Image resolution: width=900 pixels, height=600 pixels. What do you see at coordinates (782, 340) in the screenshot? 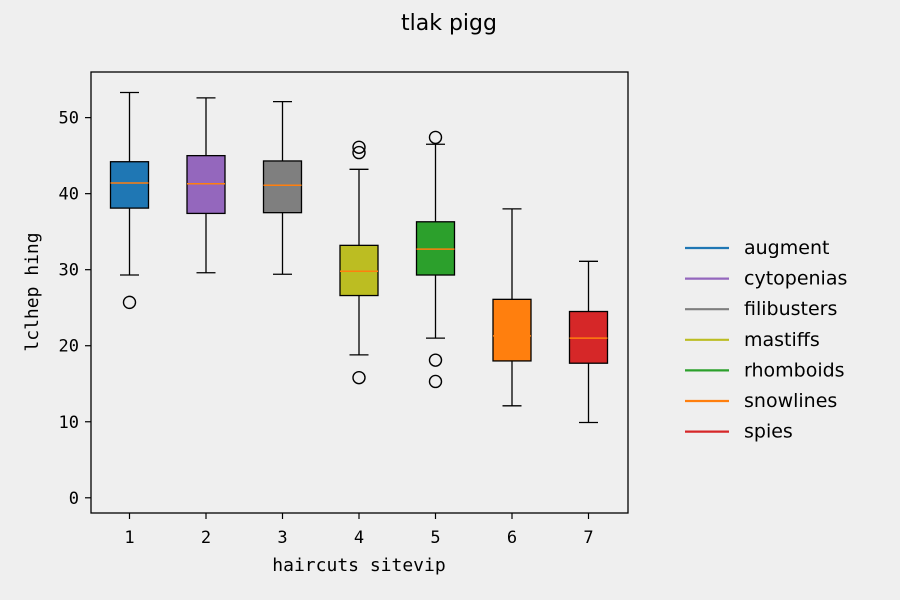
I see `legend-label: mastiffs` at bounding box center [782, 340].